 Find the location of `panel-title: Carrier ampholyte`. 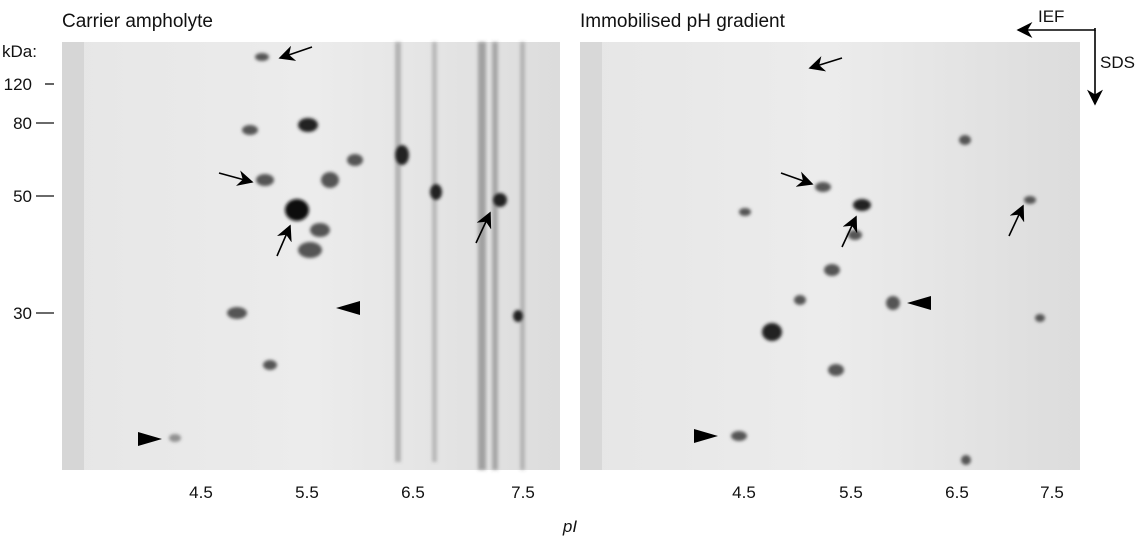

panel-title: Carrier ampholyte is located at coordinates (137, 21).